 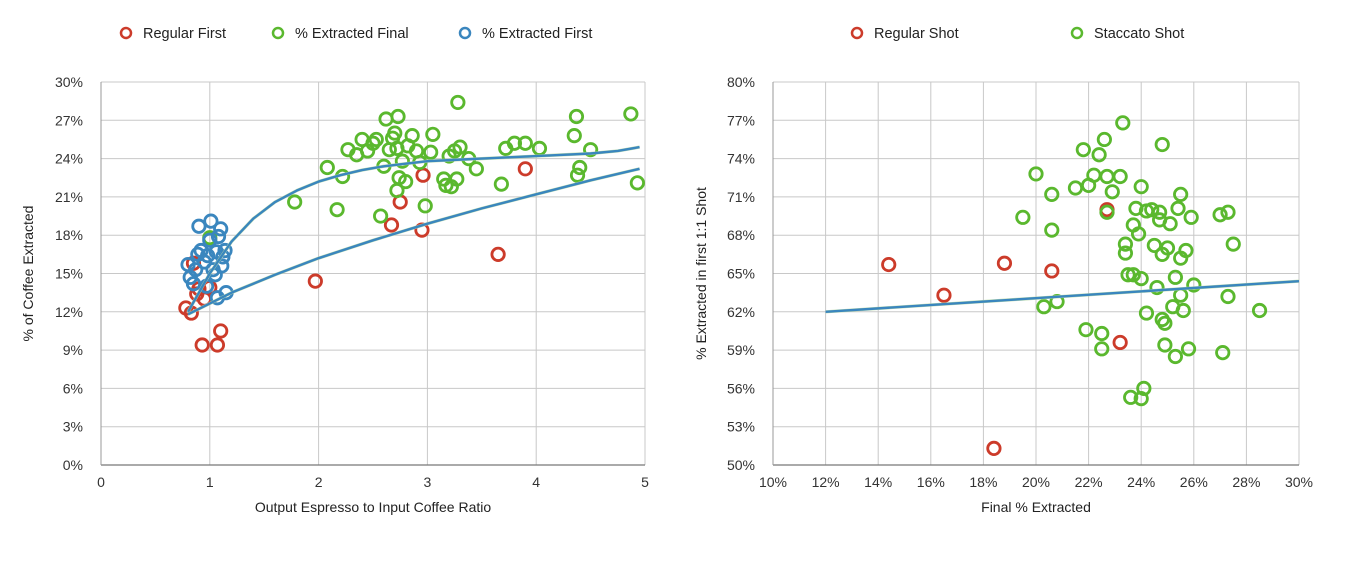 I want to click on y-tick-label: 68%, so click(x=741, y=235).